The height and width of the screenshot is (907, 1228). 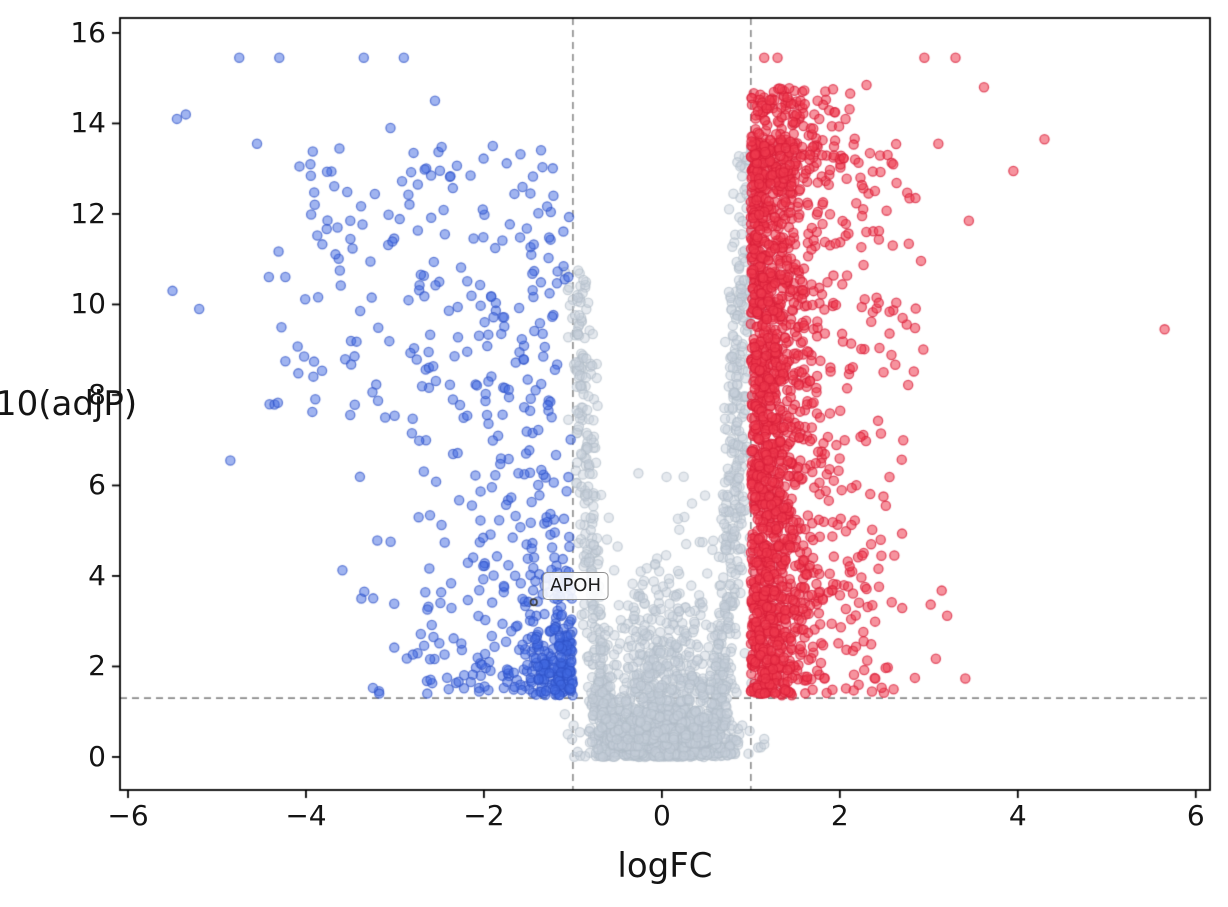 What do you see at coordinates (88, 32) in the screenshot?
I see `y-tick-label: 16` at bounding box center [88, 32].